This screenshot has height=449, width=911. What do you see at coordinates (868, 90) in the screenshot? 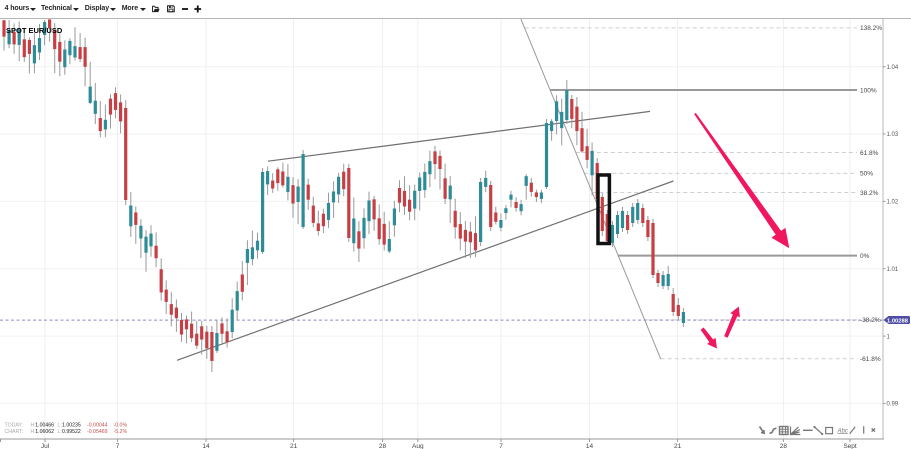
I see `svg-text: 100%` at bounding box center [868, 90].